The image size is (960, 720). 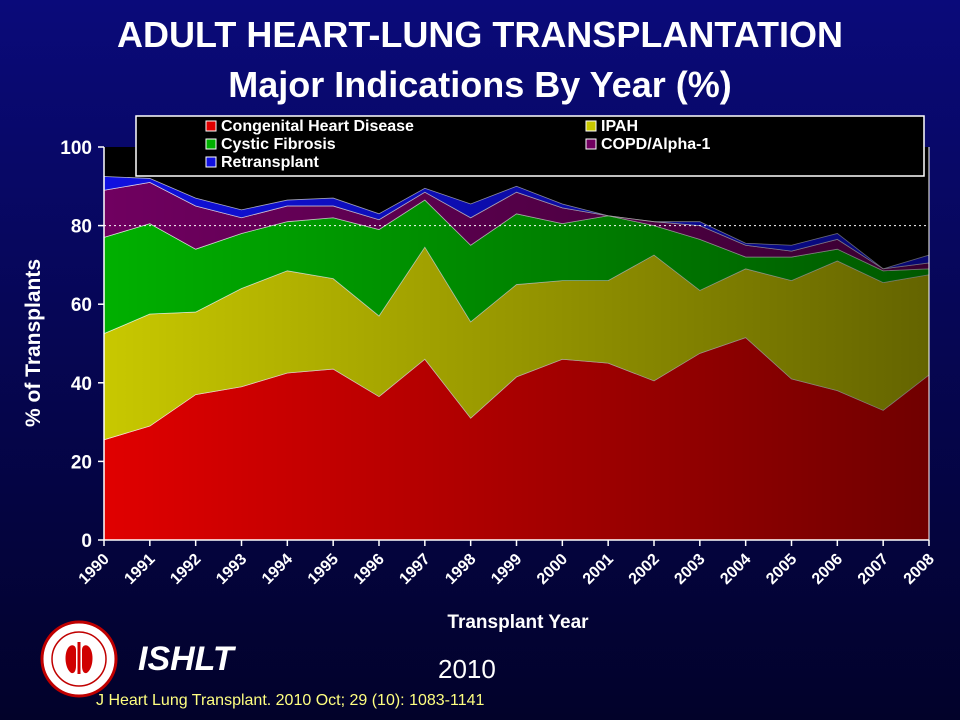 What do you see at coordinates (506, 569) in the screenshot?
I see `x-tick-label: 1999` at bounding box center [506, 569].